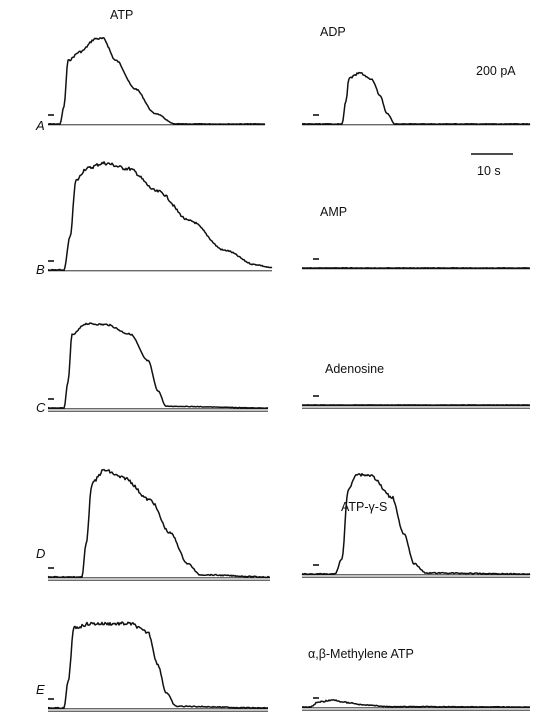  I want to click on trace-atp-d, so click(159, 524).